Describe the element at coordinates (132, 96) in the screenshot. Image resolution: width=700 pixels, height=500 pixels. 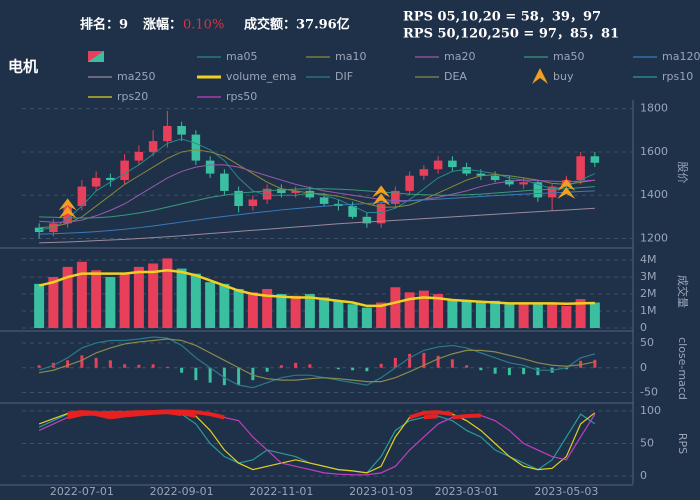
I see `legend-label: rps20` at that location.